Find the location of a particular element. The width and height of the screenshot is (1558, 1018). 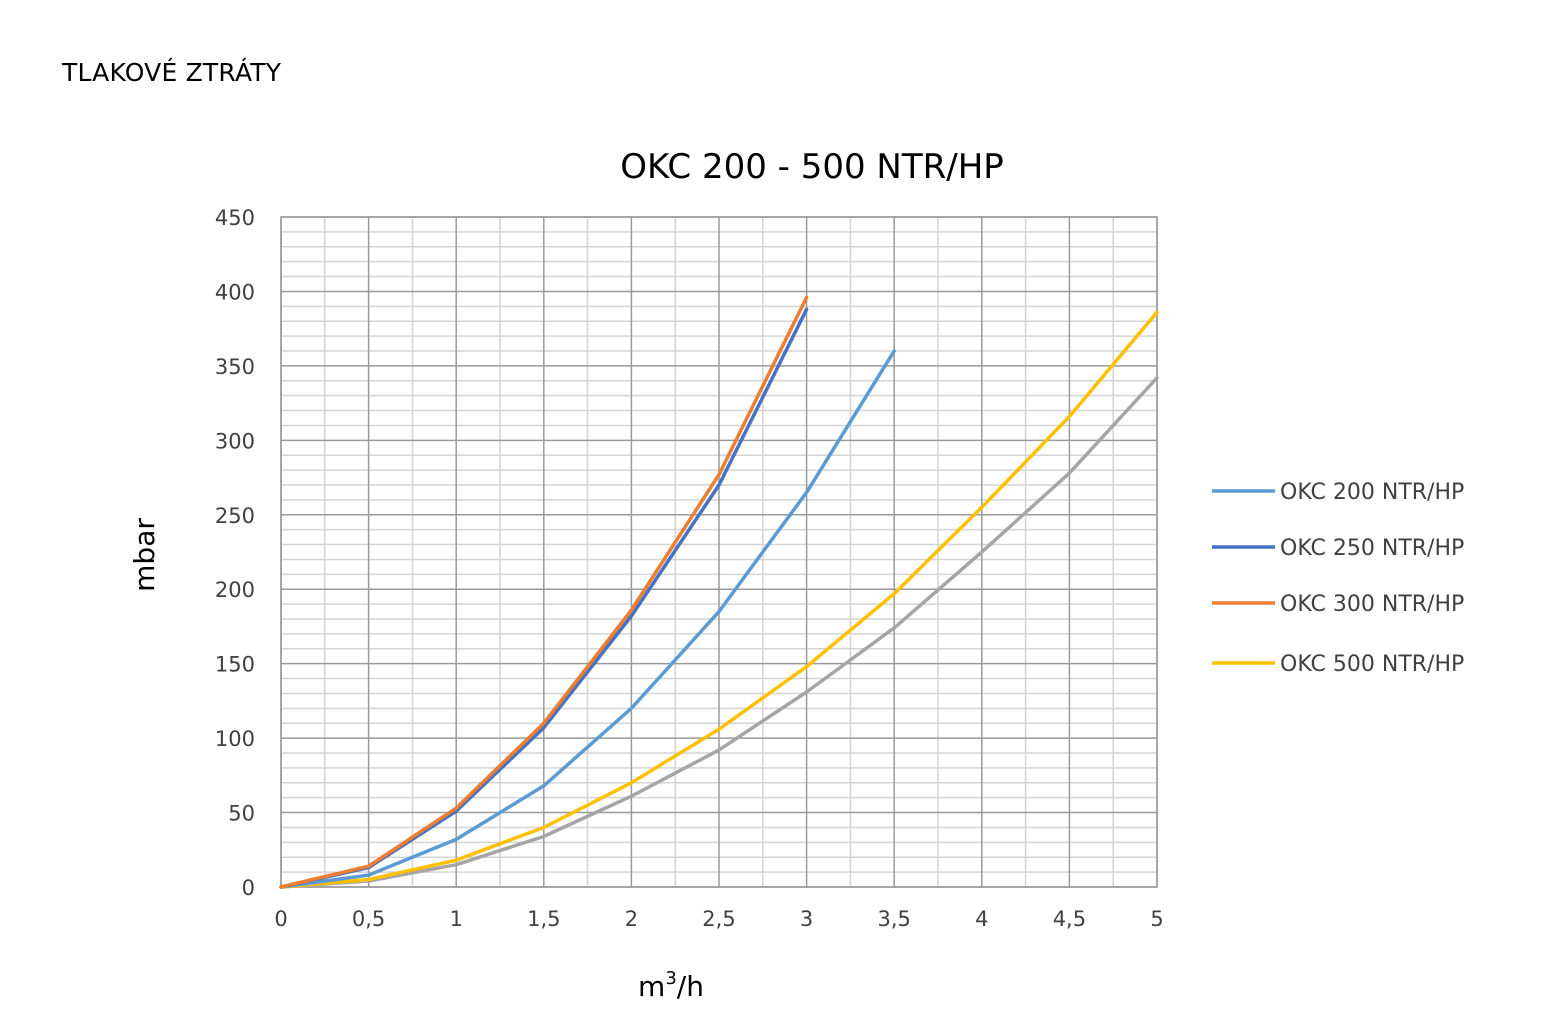

y-tick-label: 150 is located at coordinates (235, 665).